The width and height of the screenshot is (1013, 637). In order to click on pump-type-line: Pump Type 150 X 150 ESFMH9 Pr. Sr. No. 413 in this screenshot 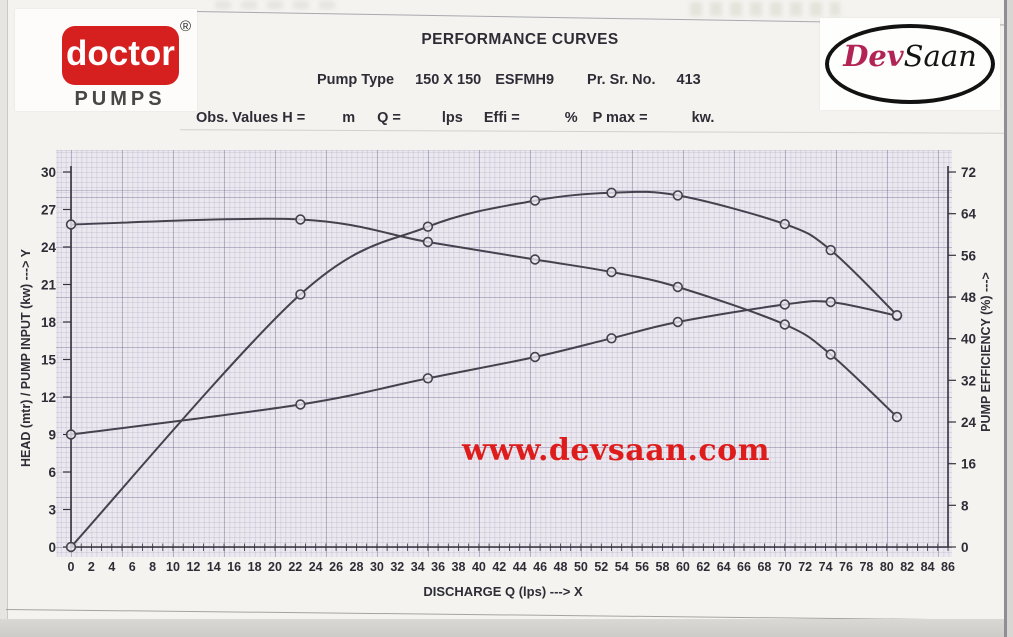, I will do `click(509, 80)`.